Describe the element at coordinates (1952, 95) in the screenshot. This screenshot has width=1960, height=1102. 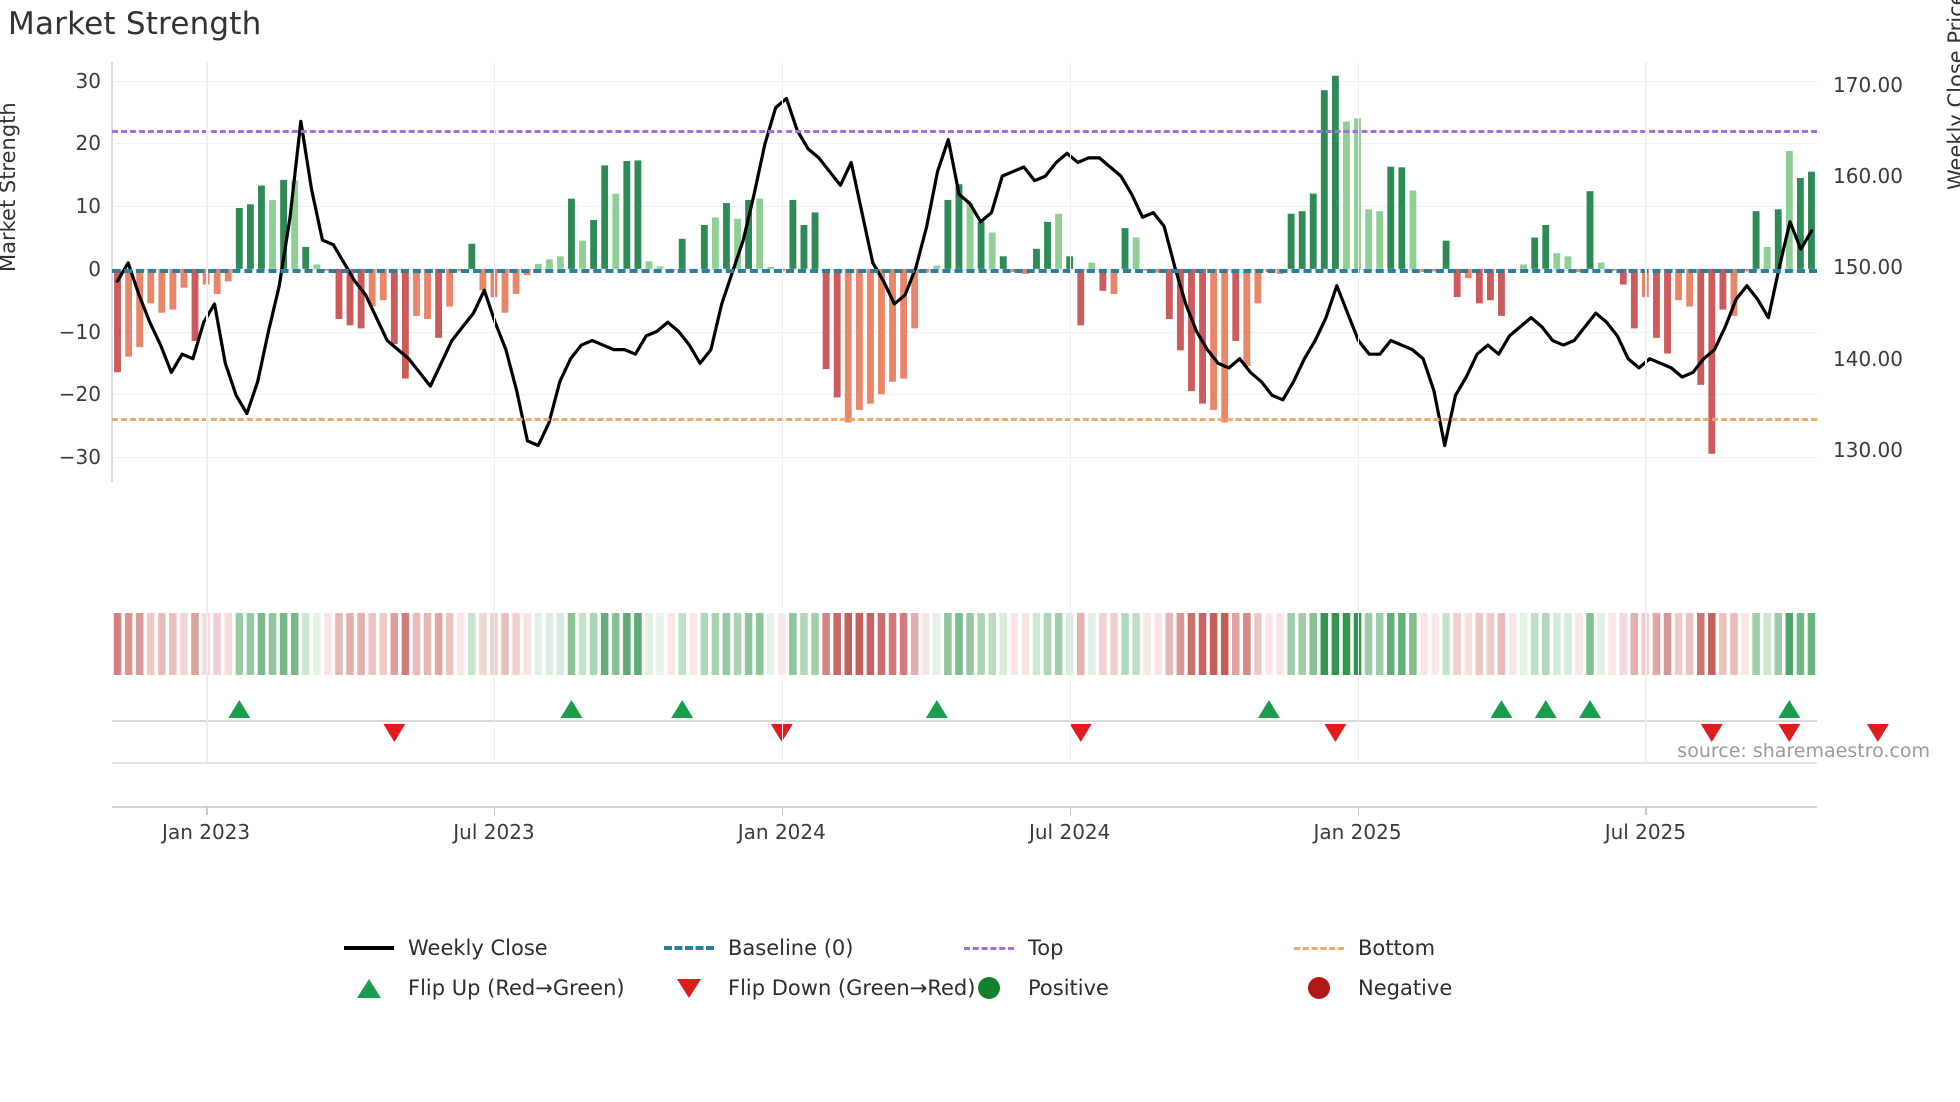
I see `y-axis-right-label: Weekly Close Price` at that location.